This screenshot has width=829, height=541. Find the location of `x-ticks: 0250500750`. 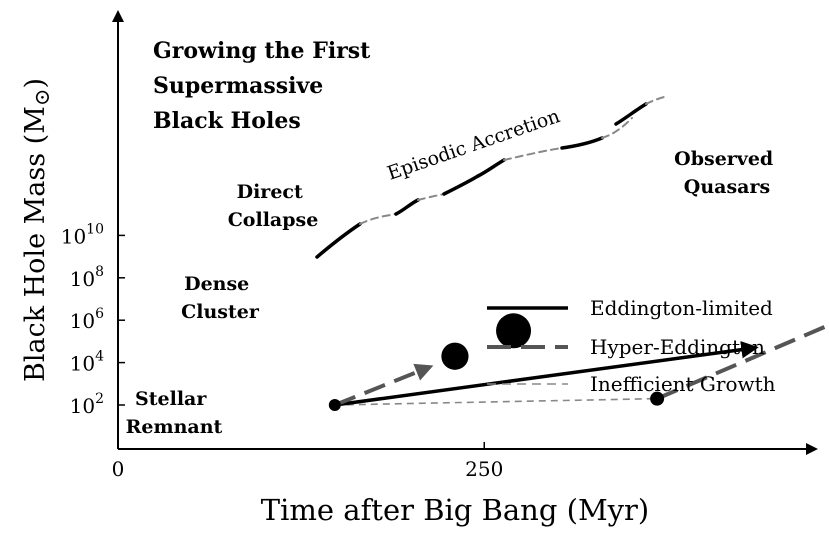

x-ticks: 0250500750 is located at coordinates (307, 461).